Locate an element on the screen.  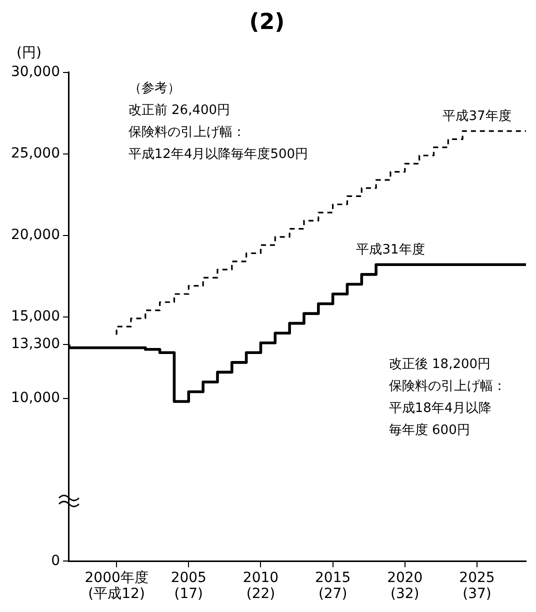
text: (37) is located at coordinates (477, 594).